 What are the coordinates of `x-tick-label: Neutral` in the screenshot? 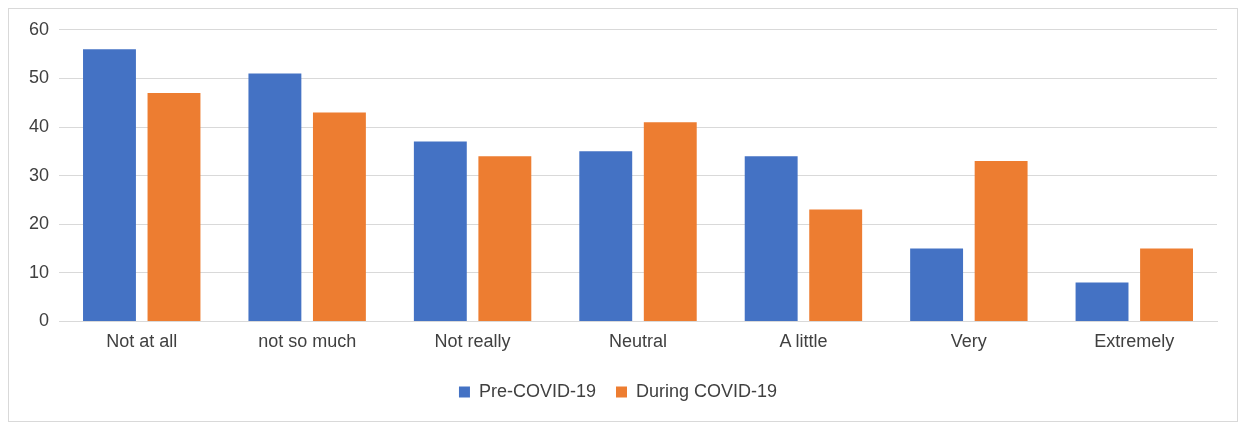 It's located at (638, 341).